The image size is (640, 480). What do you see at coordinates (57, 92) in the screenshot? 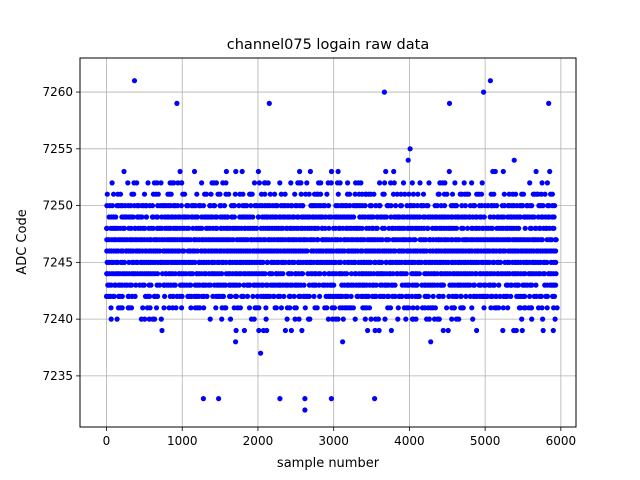
I see `y-tick-label: 7260` at bounding box center [57, 92].